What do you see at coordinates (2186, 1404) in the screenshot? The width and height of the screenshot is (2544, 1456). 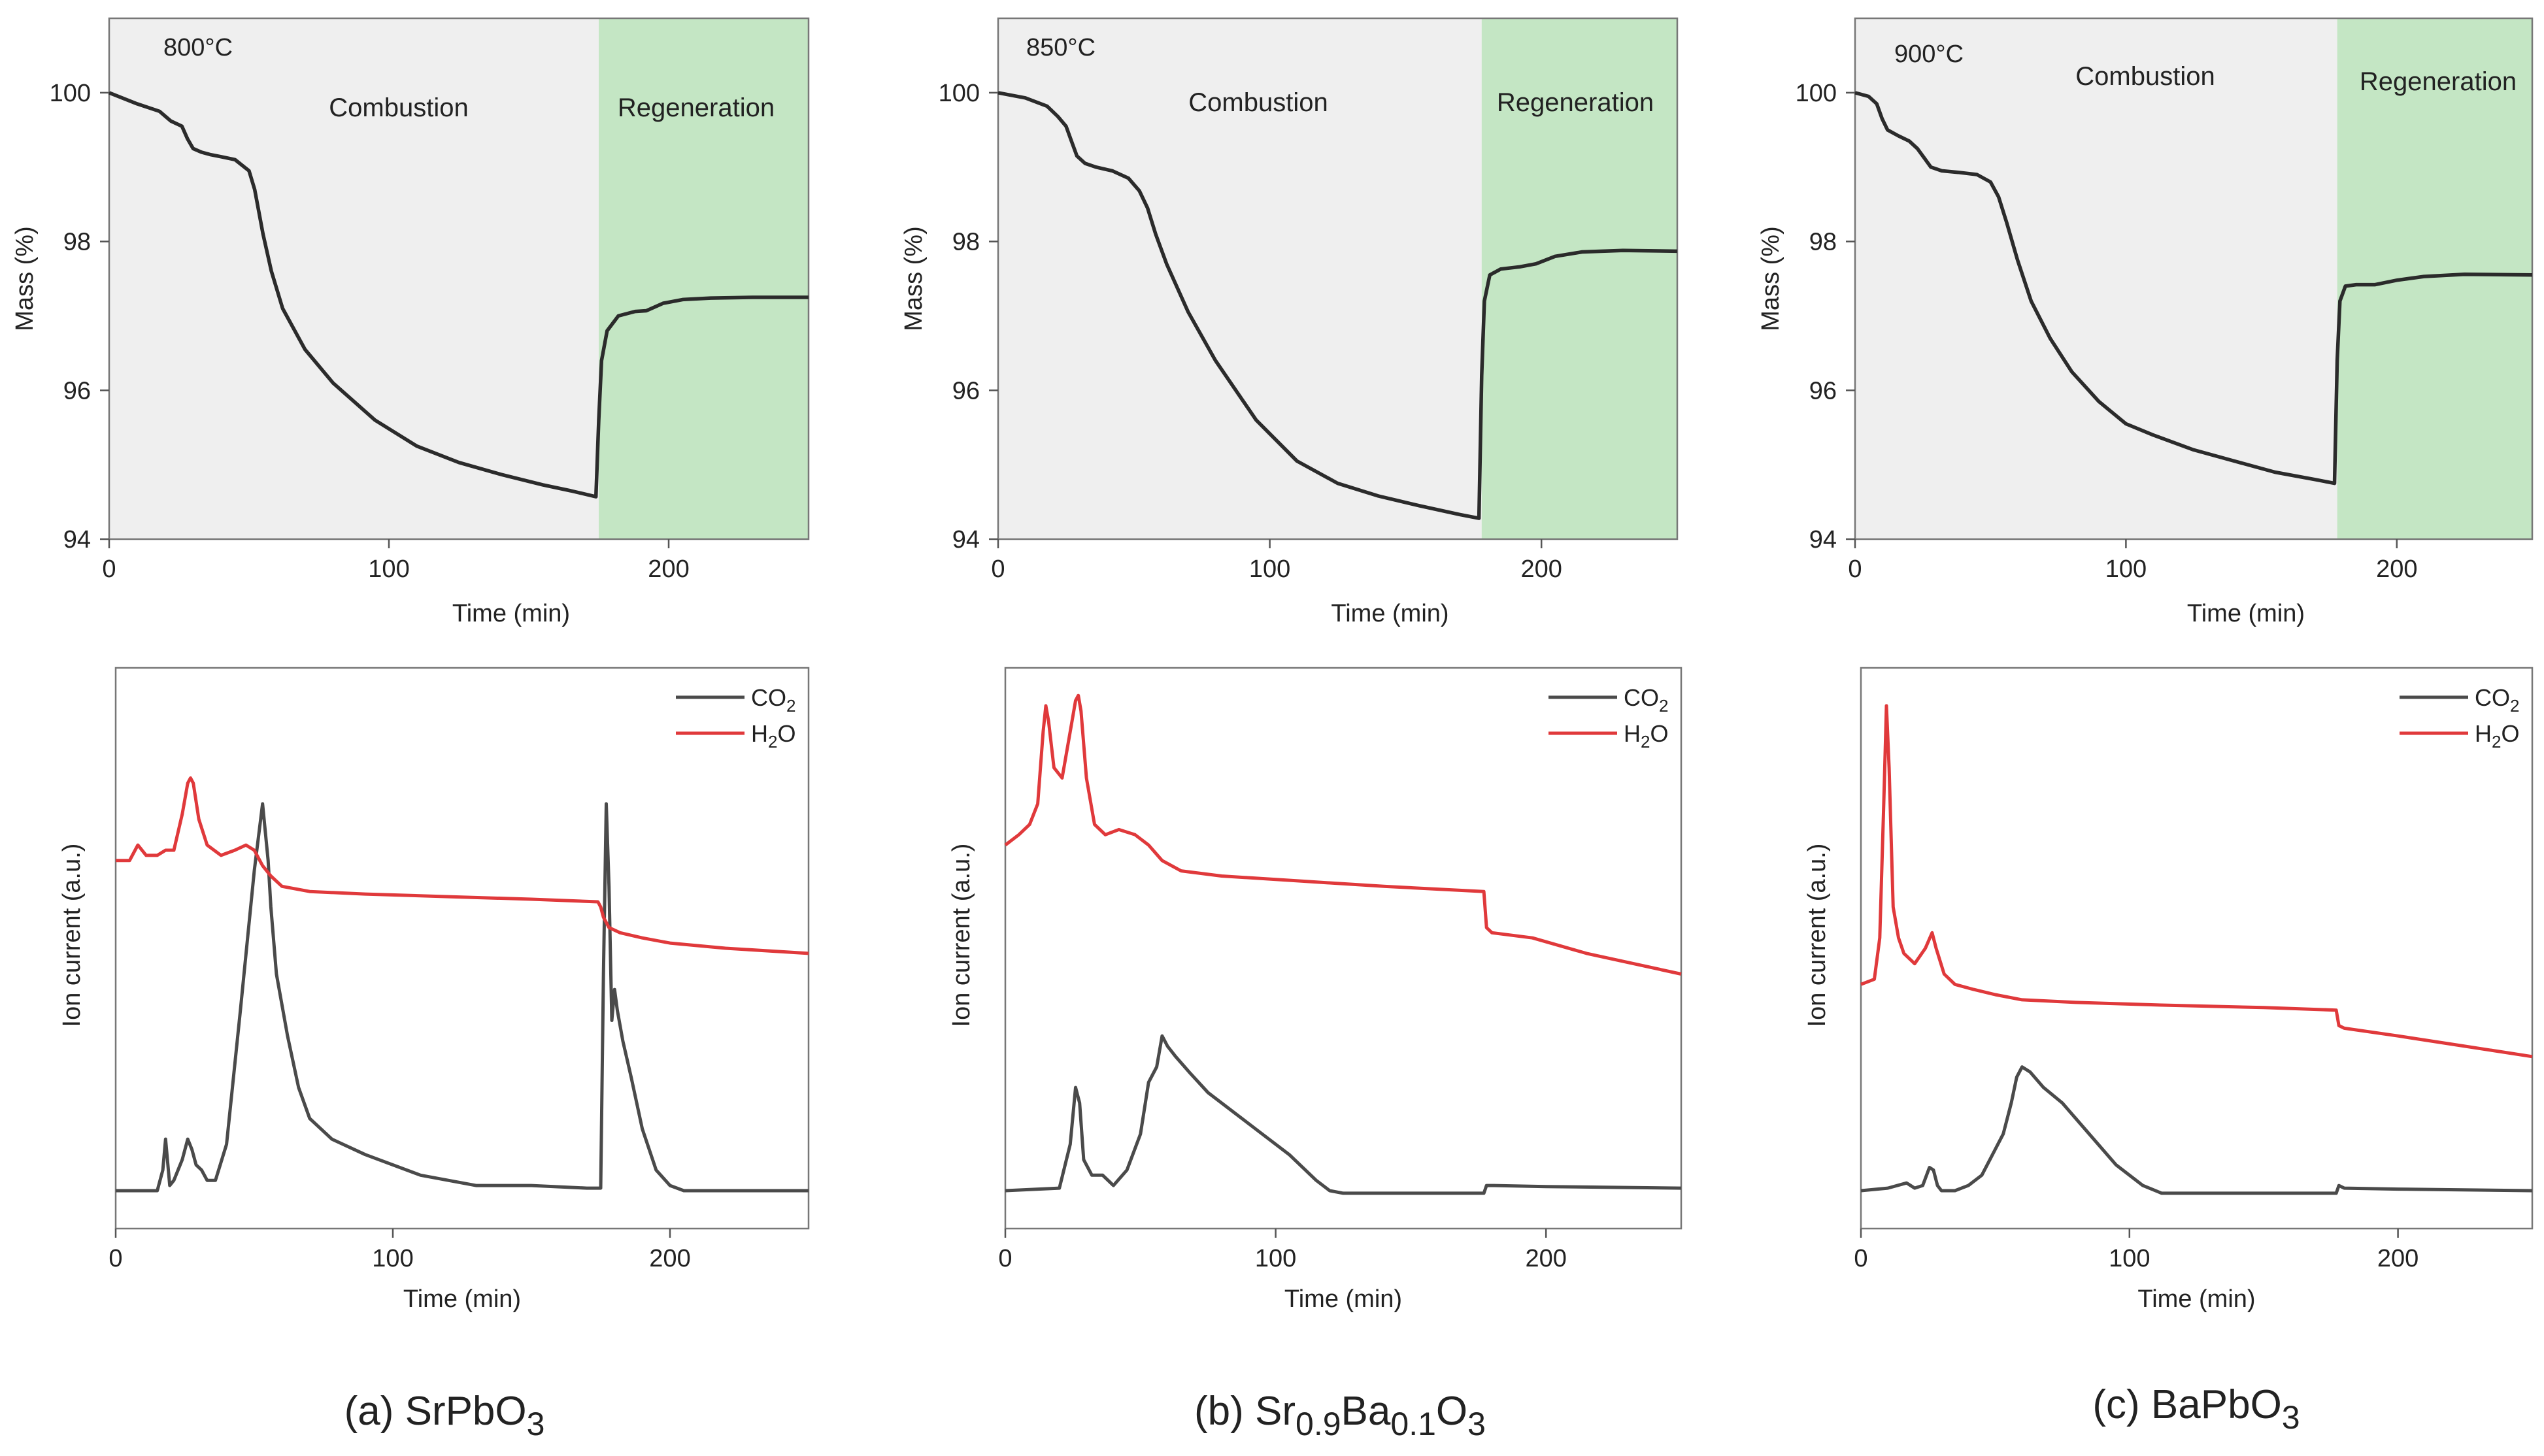 I see `caption-text: (c) BaPbO` at bounding box center [2186, 1404].